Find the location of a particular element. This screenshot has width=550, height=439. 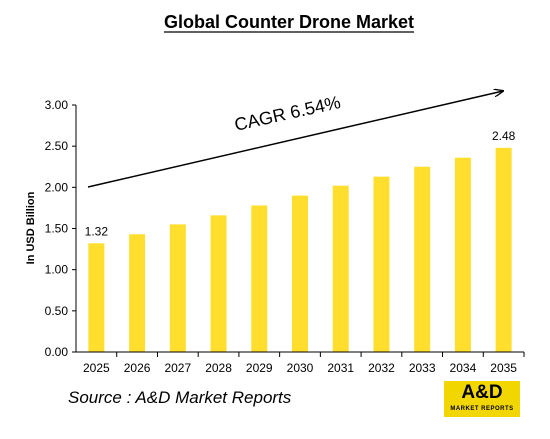

y-tick-label: 1.50 is located at coordinates (57, 229).